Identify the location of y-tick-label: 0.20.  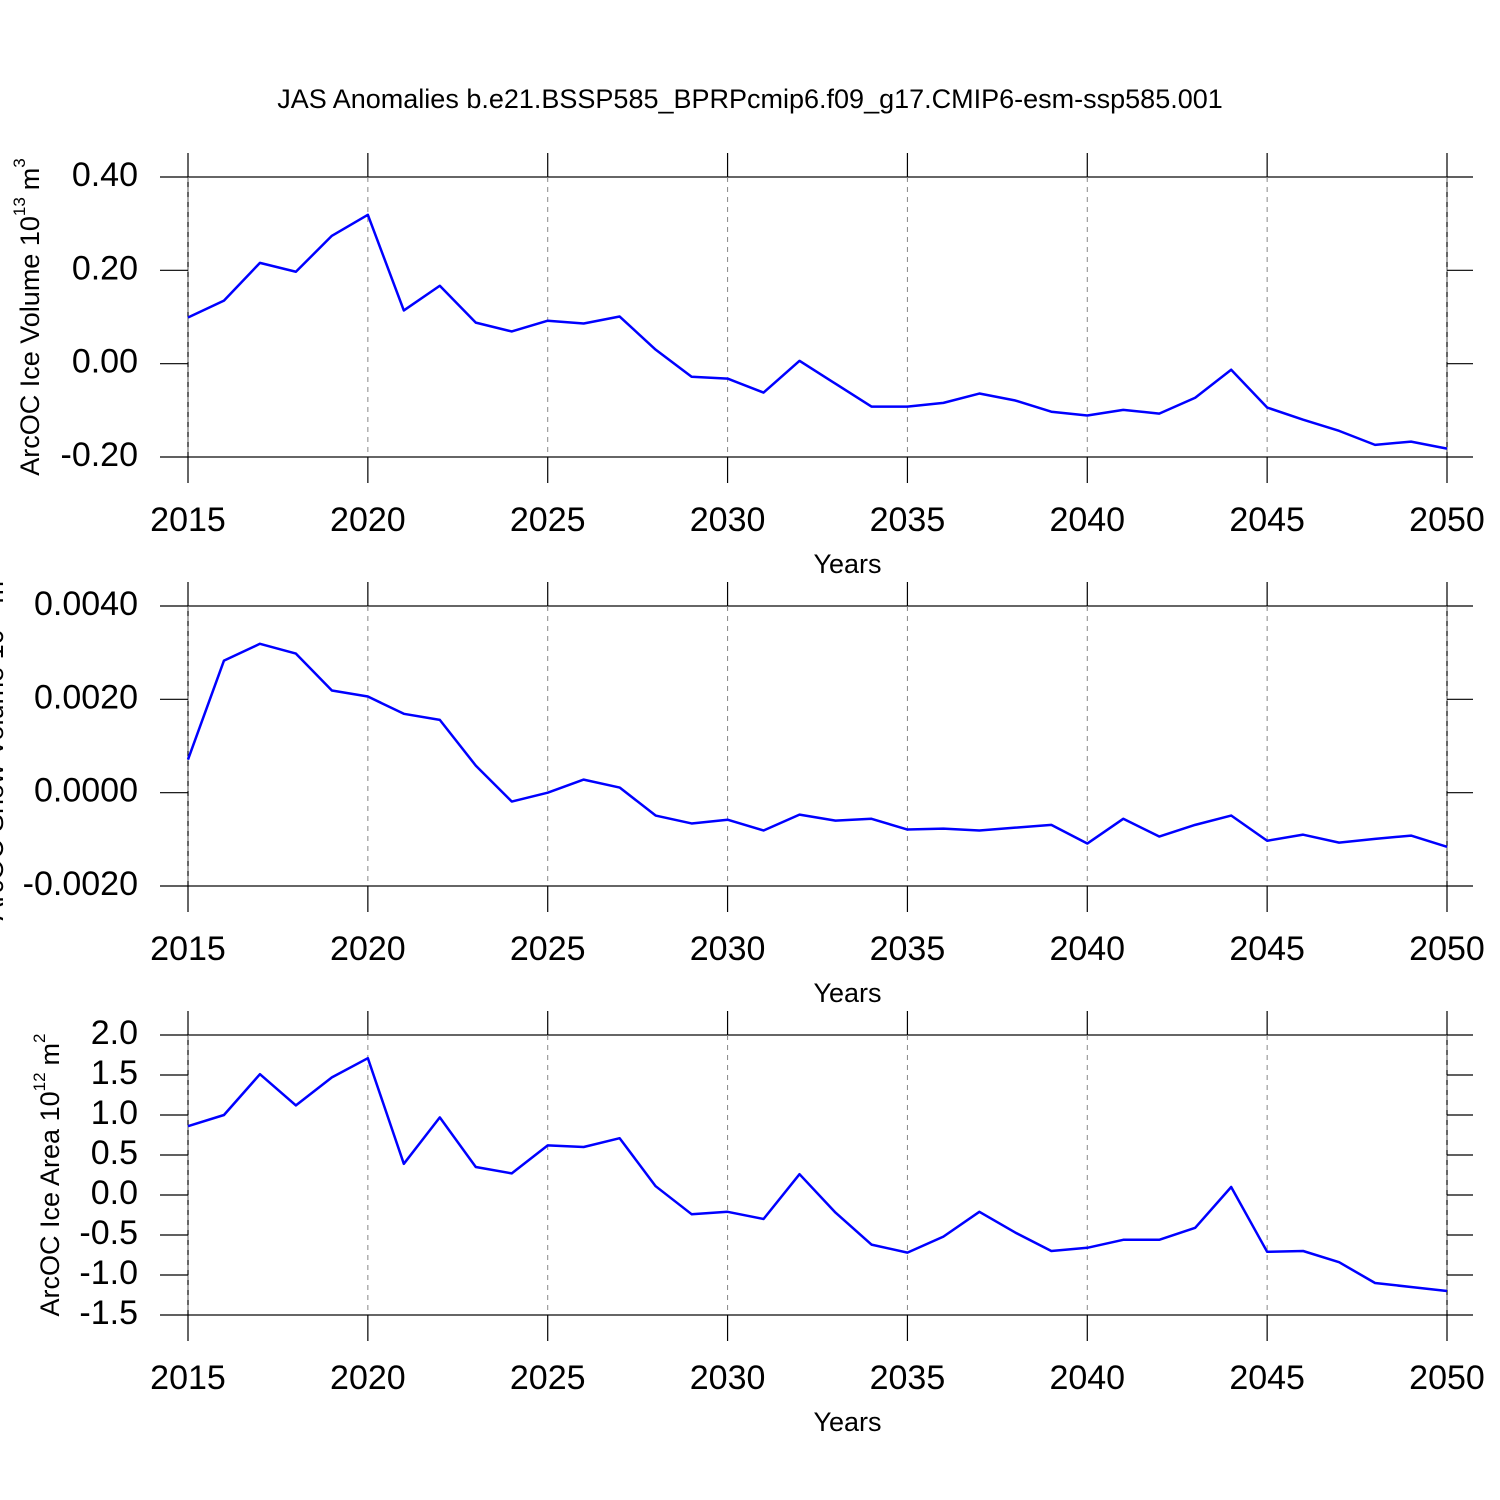
(105, 268).